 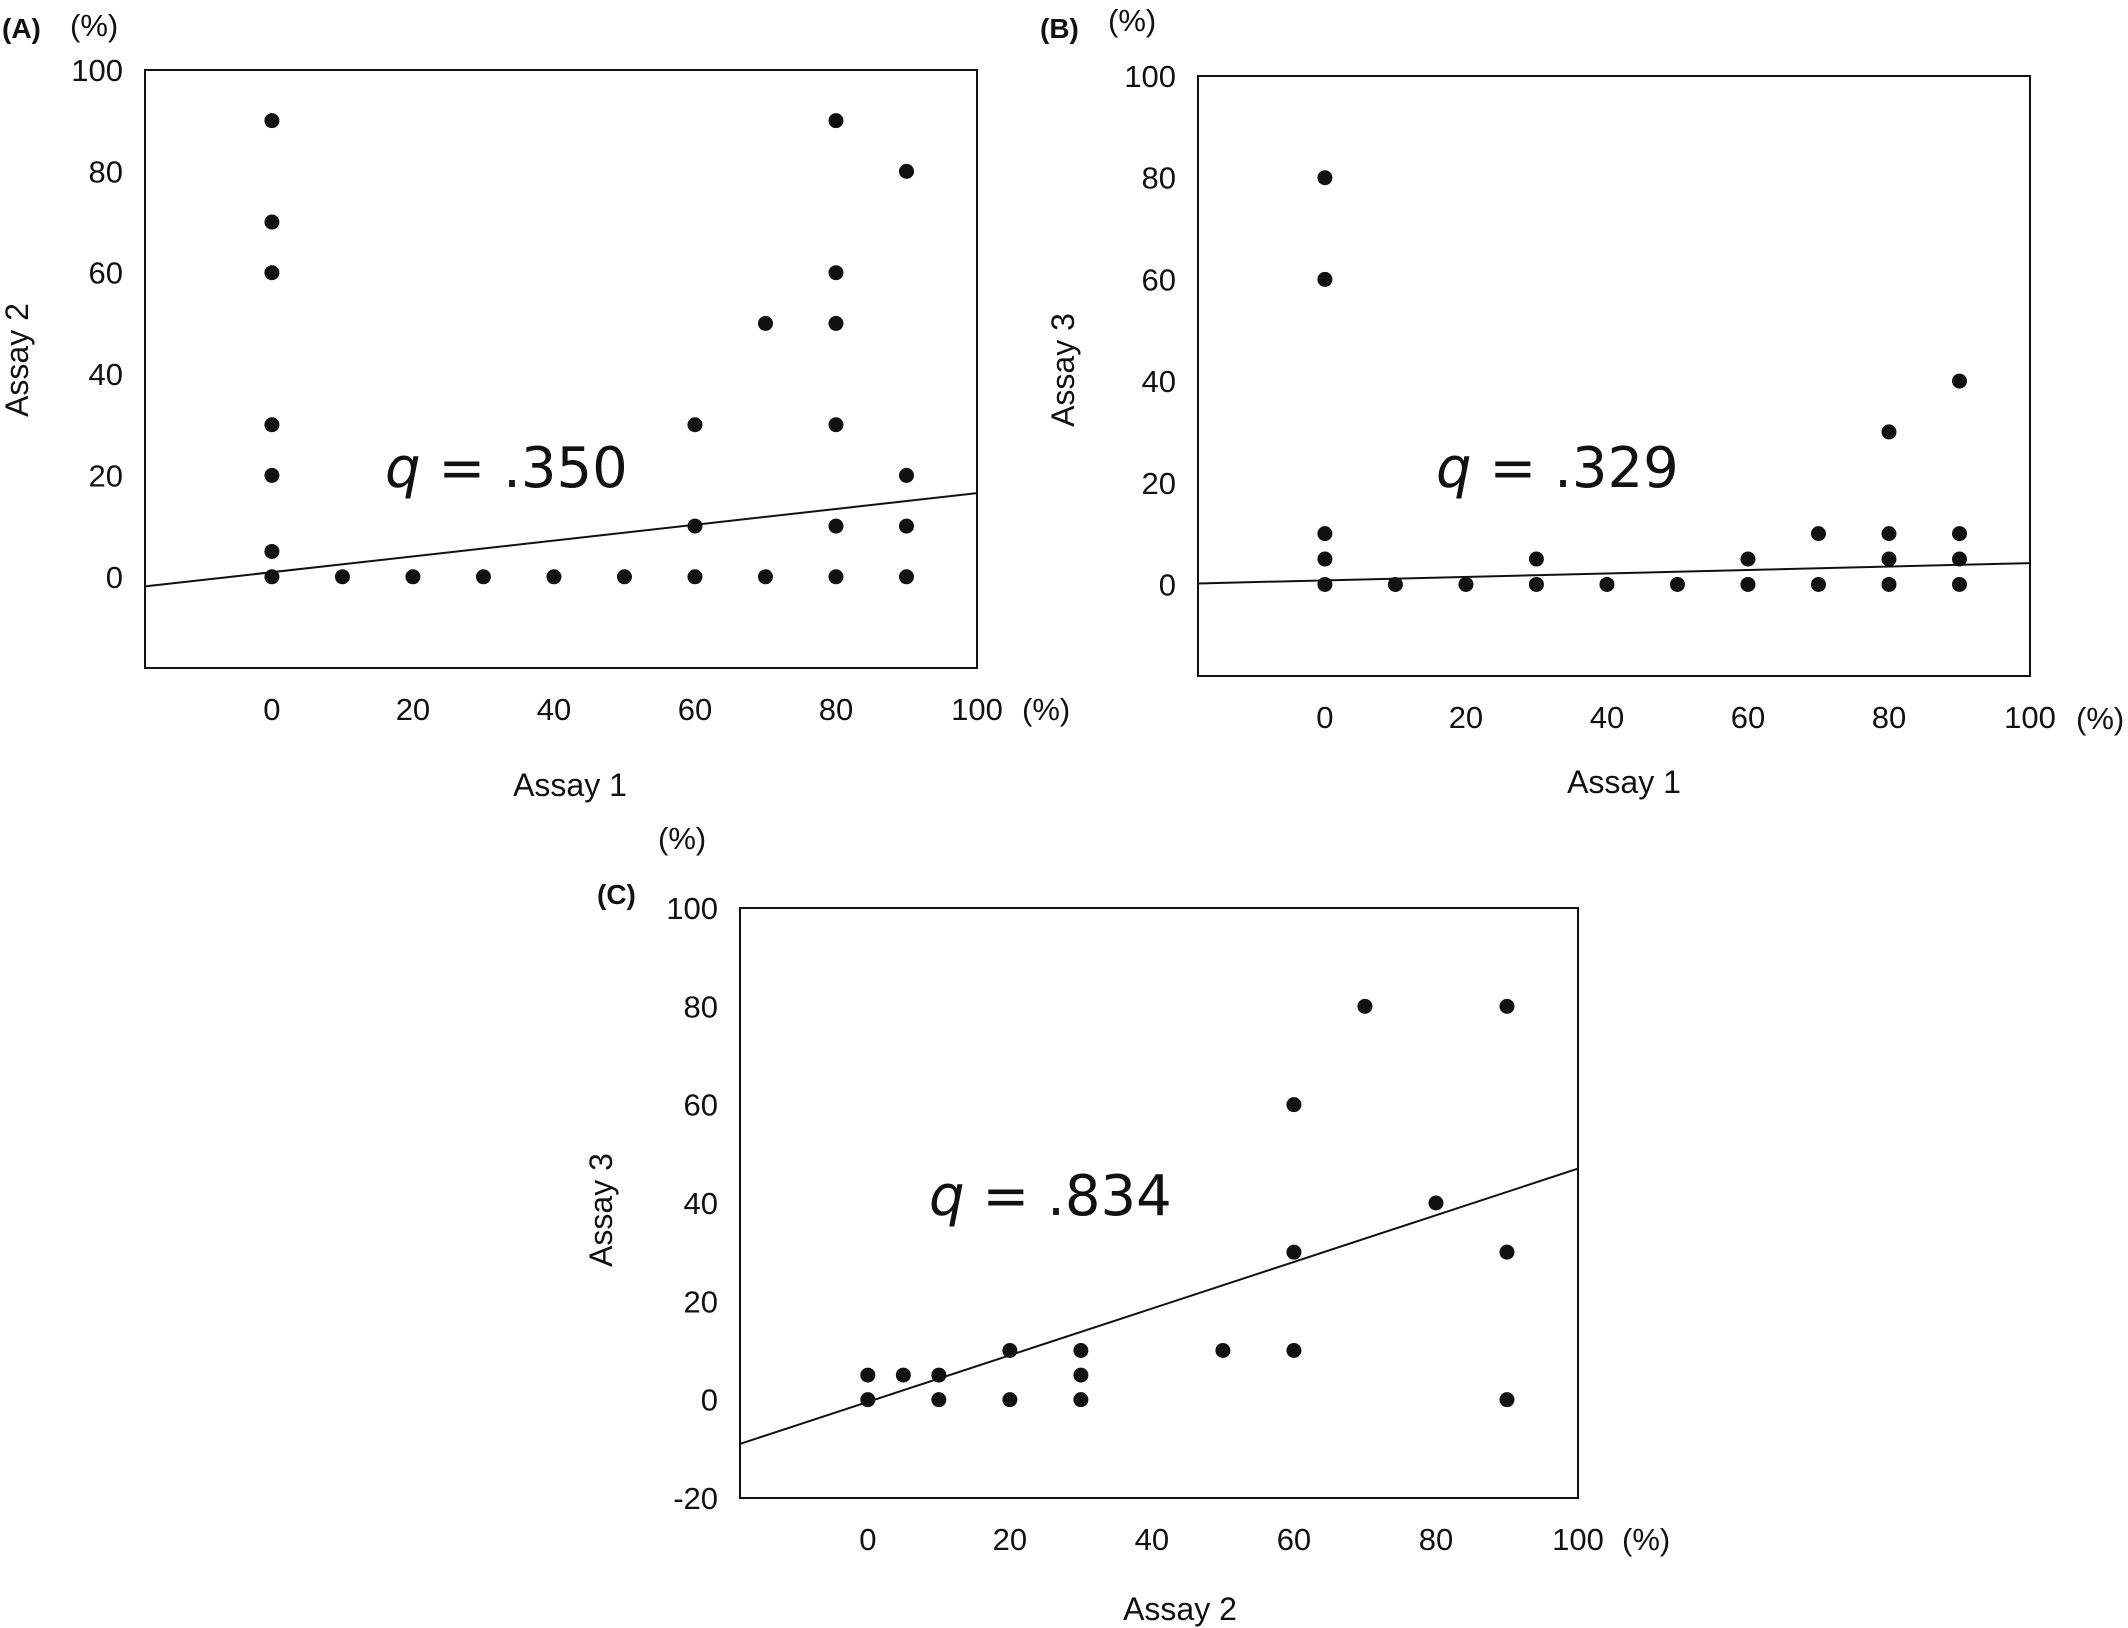 I want to click on correlation-value: = .329, so click(x=1575, y=468).